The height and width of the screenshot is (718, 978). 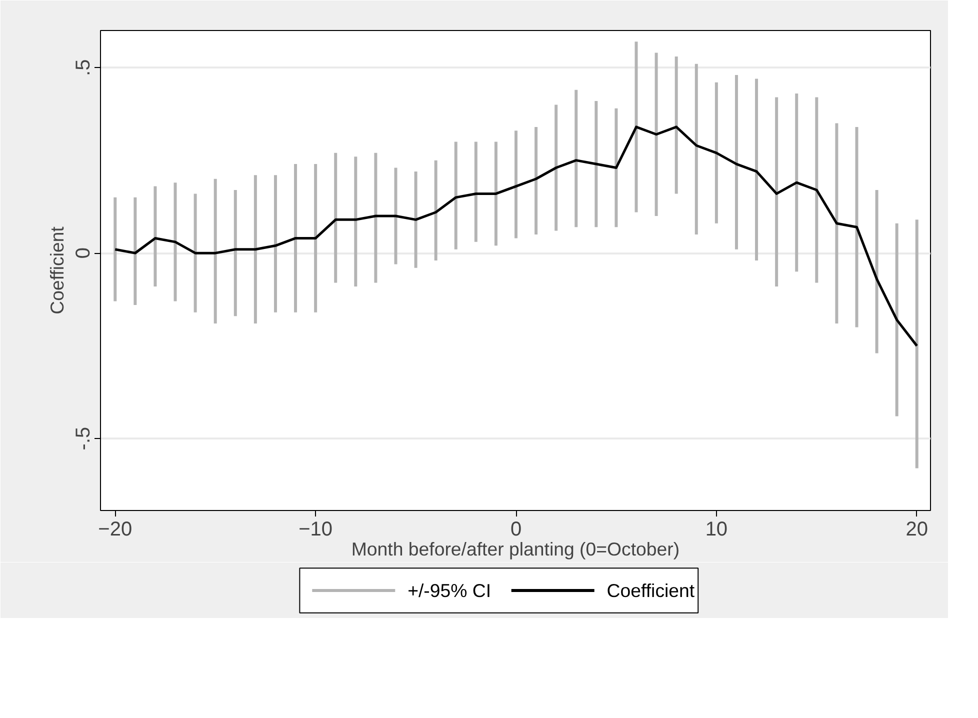 I want to click on x-tick-label: 20, so click(x=917, y=529).